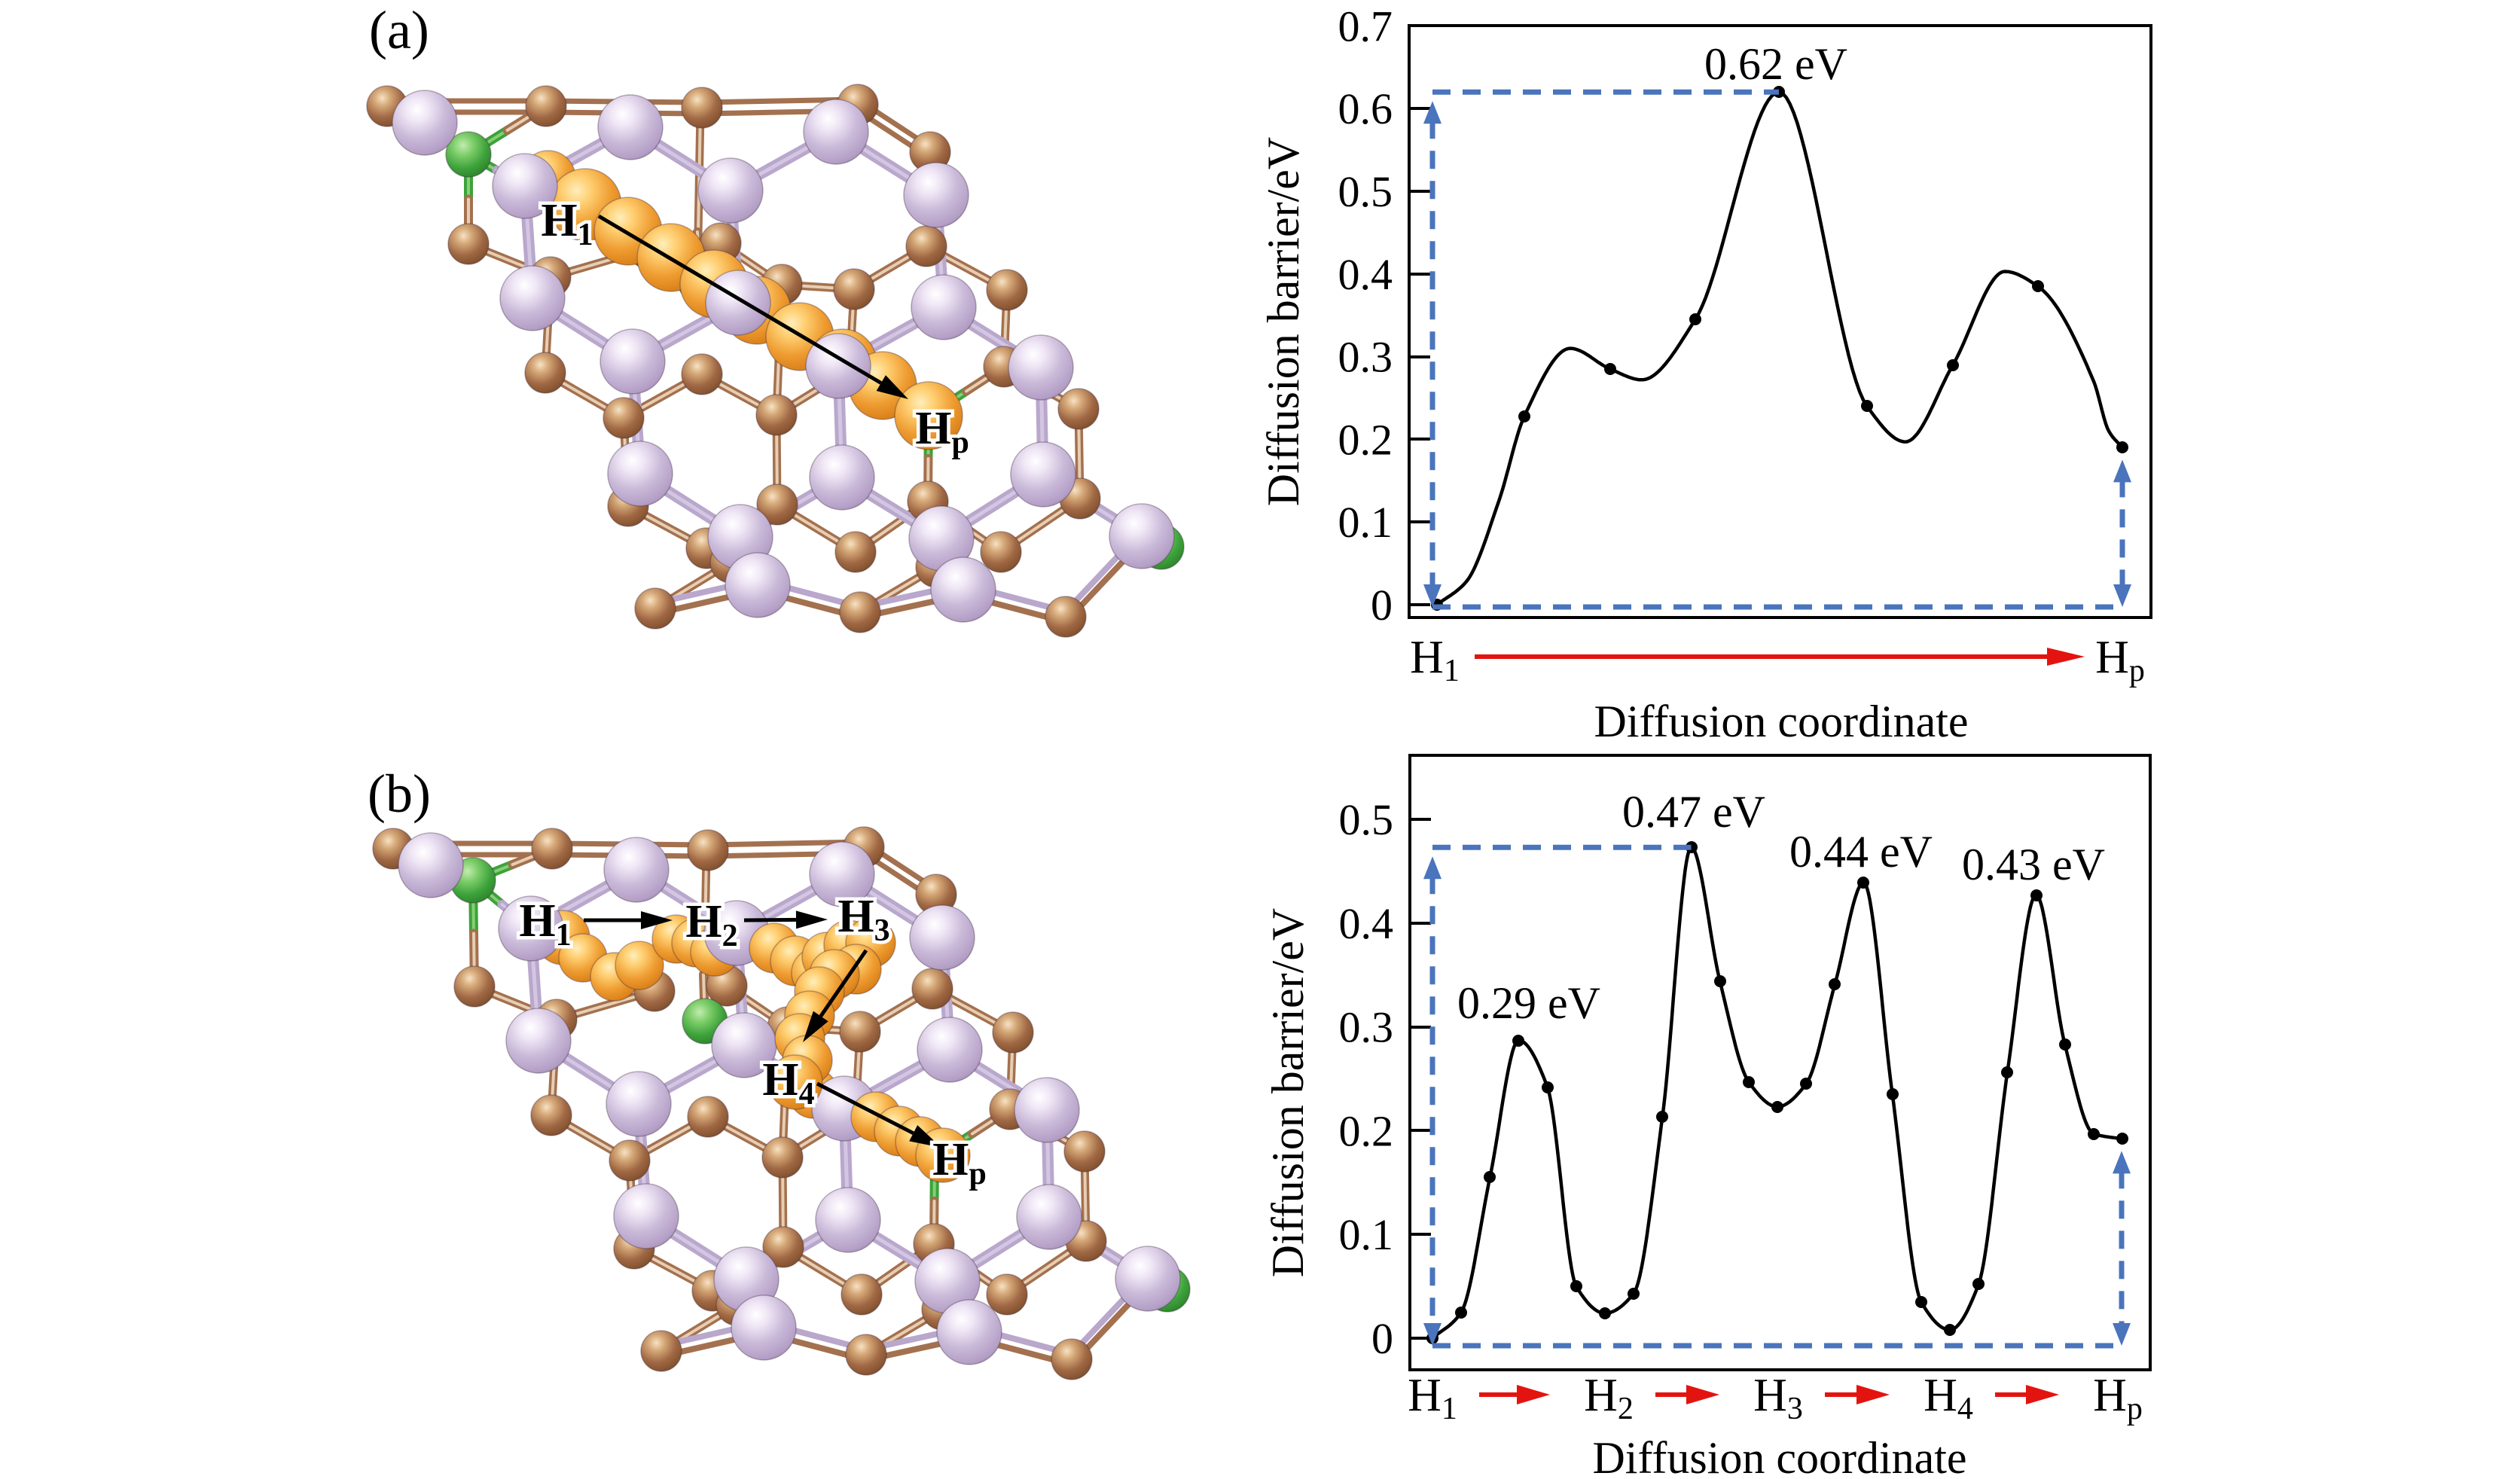 The height and width of the screenshot is (1479, 2520). Describe the element at coordinates (942, 432) in the screenshot. I see `svg-text: Hp` at that location.